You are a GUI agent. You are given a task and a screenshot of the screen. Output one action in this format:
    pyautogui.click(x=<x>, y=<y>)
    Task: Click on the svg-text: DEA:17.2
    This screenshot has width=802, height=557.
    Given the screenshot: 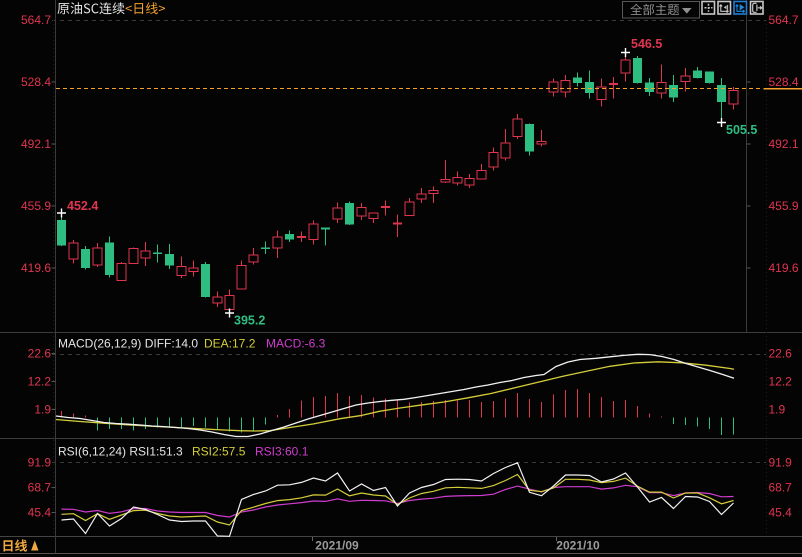 What is the action you would take?
    pyautogui.click(x=230, y=344)
    